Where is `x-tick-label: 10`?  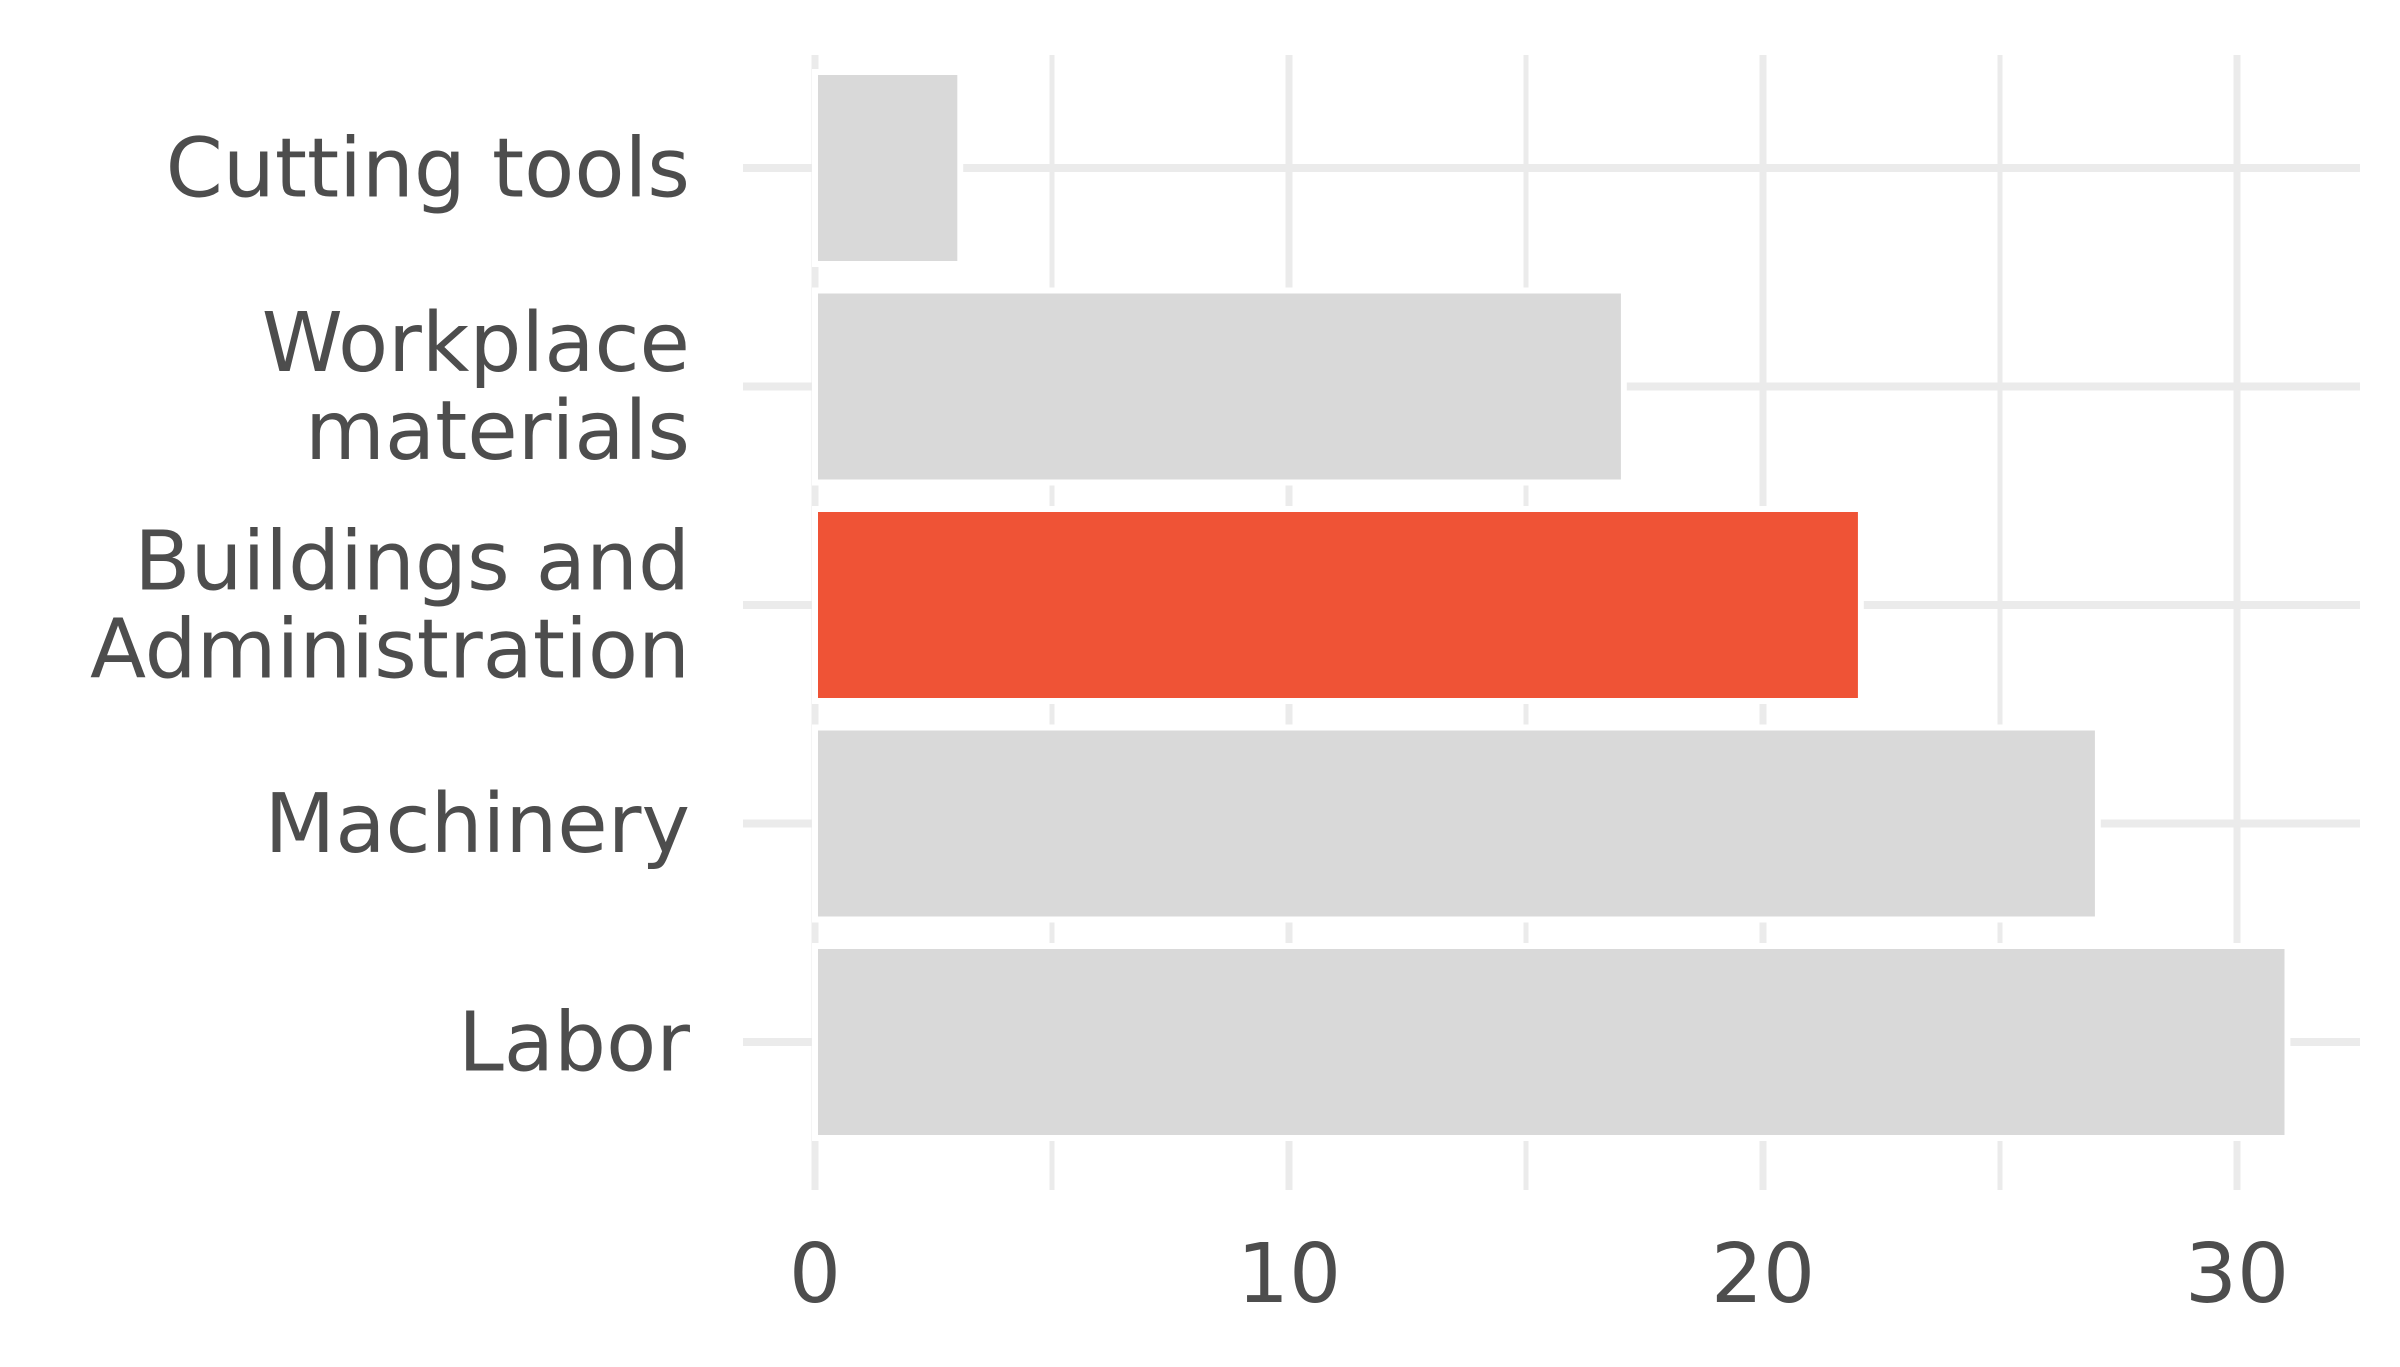 x-tick-label: 10 is located at coordinates (1289, 1274).